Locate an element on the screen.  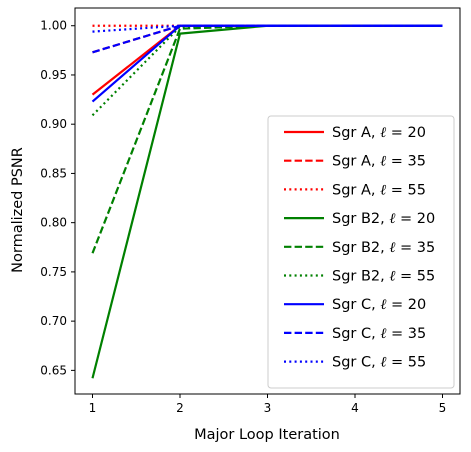
legend-label: Sgr A, ℓ = 20 is located at coordinates (379, 133).